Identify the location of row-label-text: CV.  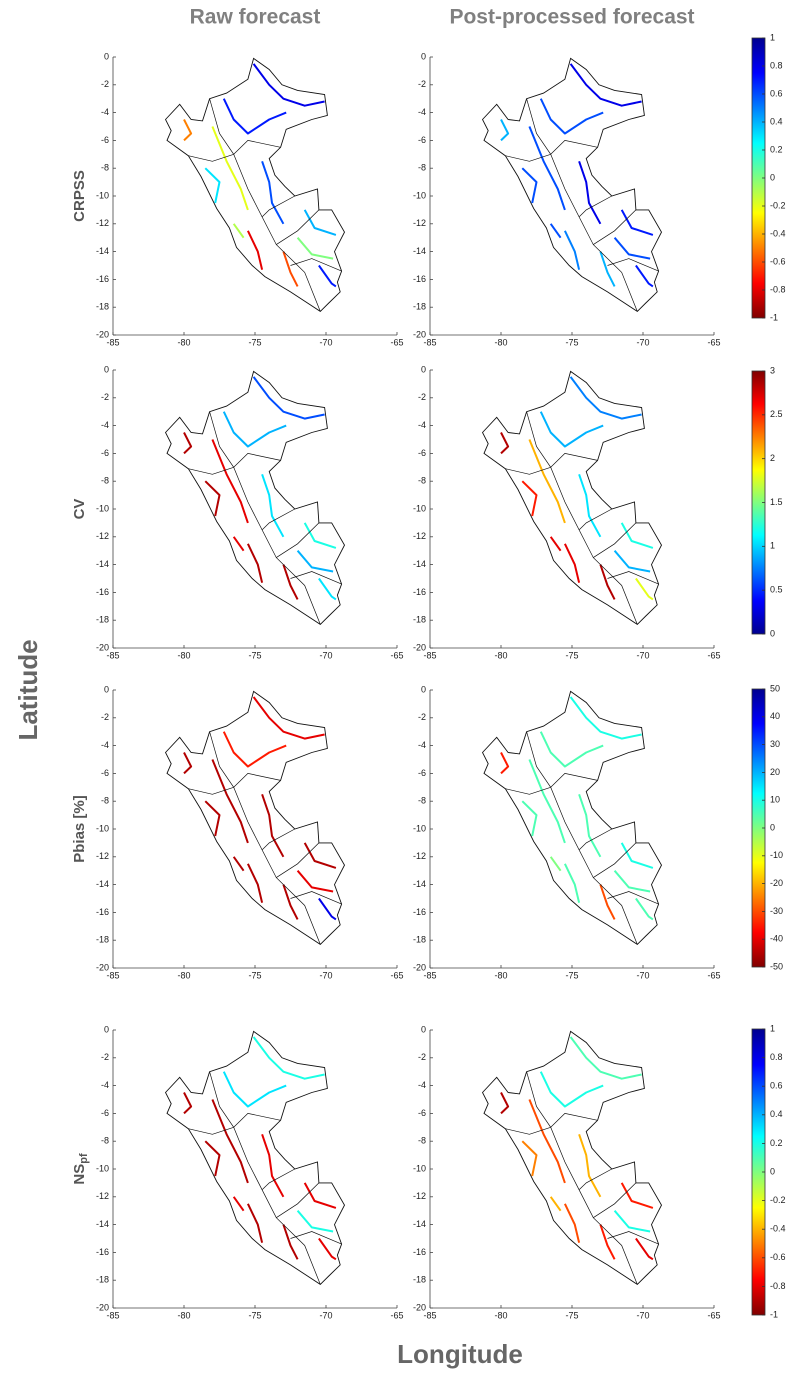
(79, 509).